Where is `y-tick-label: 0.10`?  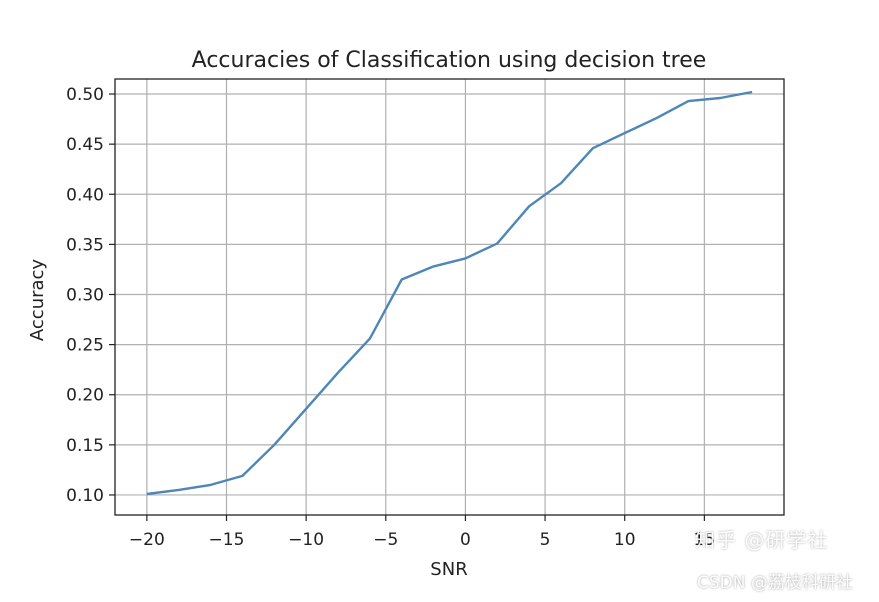 y-tick-label: 0.10 is located at coordinates (85, 496).